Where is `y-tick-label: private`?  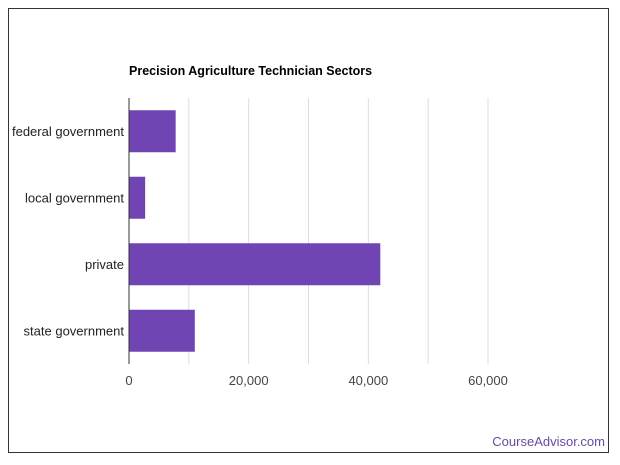 y-tick-label: private is located at coordinates (104, 264).